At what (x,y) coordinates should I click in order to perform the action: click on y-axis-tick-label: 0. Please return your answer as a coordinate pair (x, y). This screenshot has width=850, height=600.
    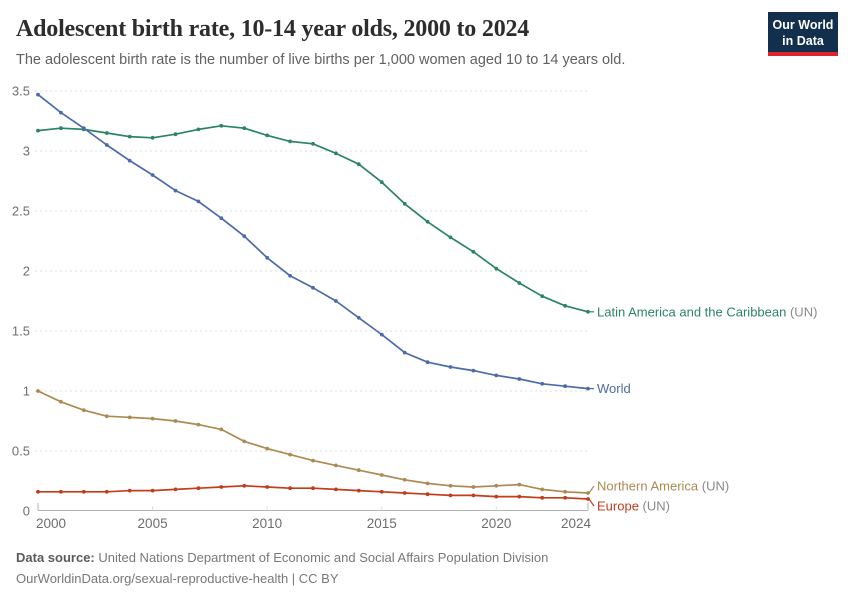
    Looking at the image, I should click on (26, 511).